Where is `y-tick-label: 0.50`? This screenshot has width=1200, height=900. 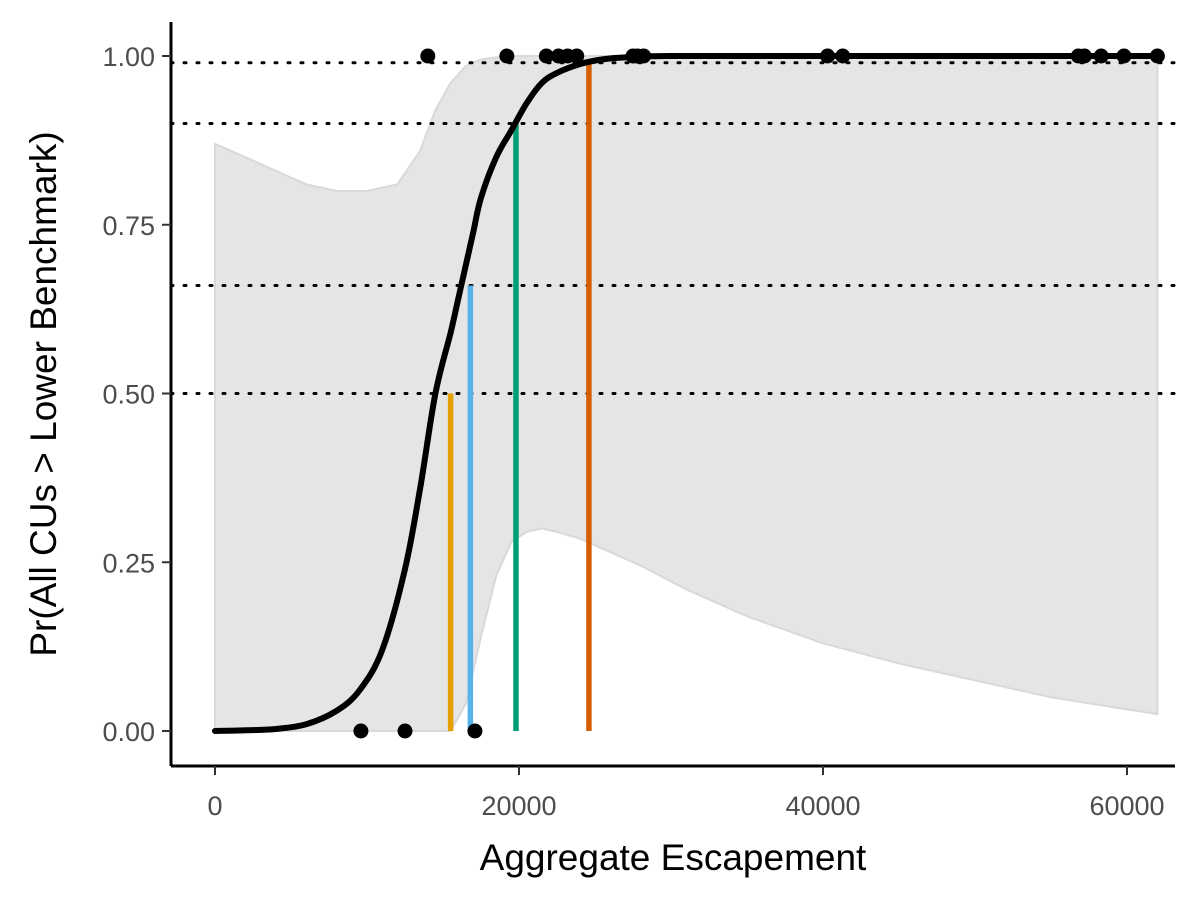
y-tick-label: 0.50 is located at coordinates (128, 395).